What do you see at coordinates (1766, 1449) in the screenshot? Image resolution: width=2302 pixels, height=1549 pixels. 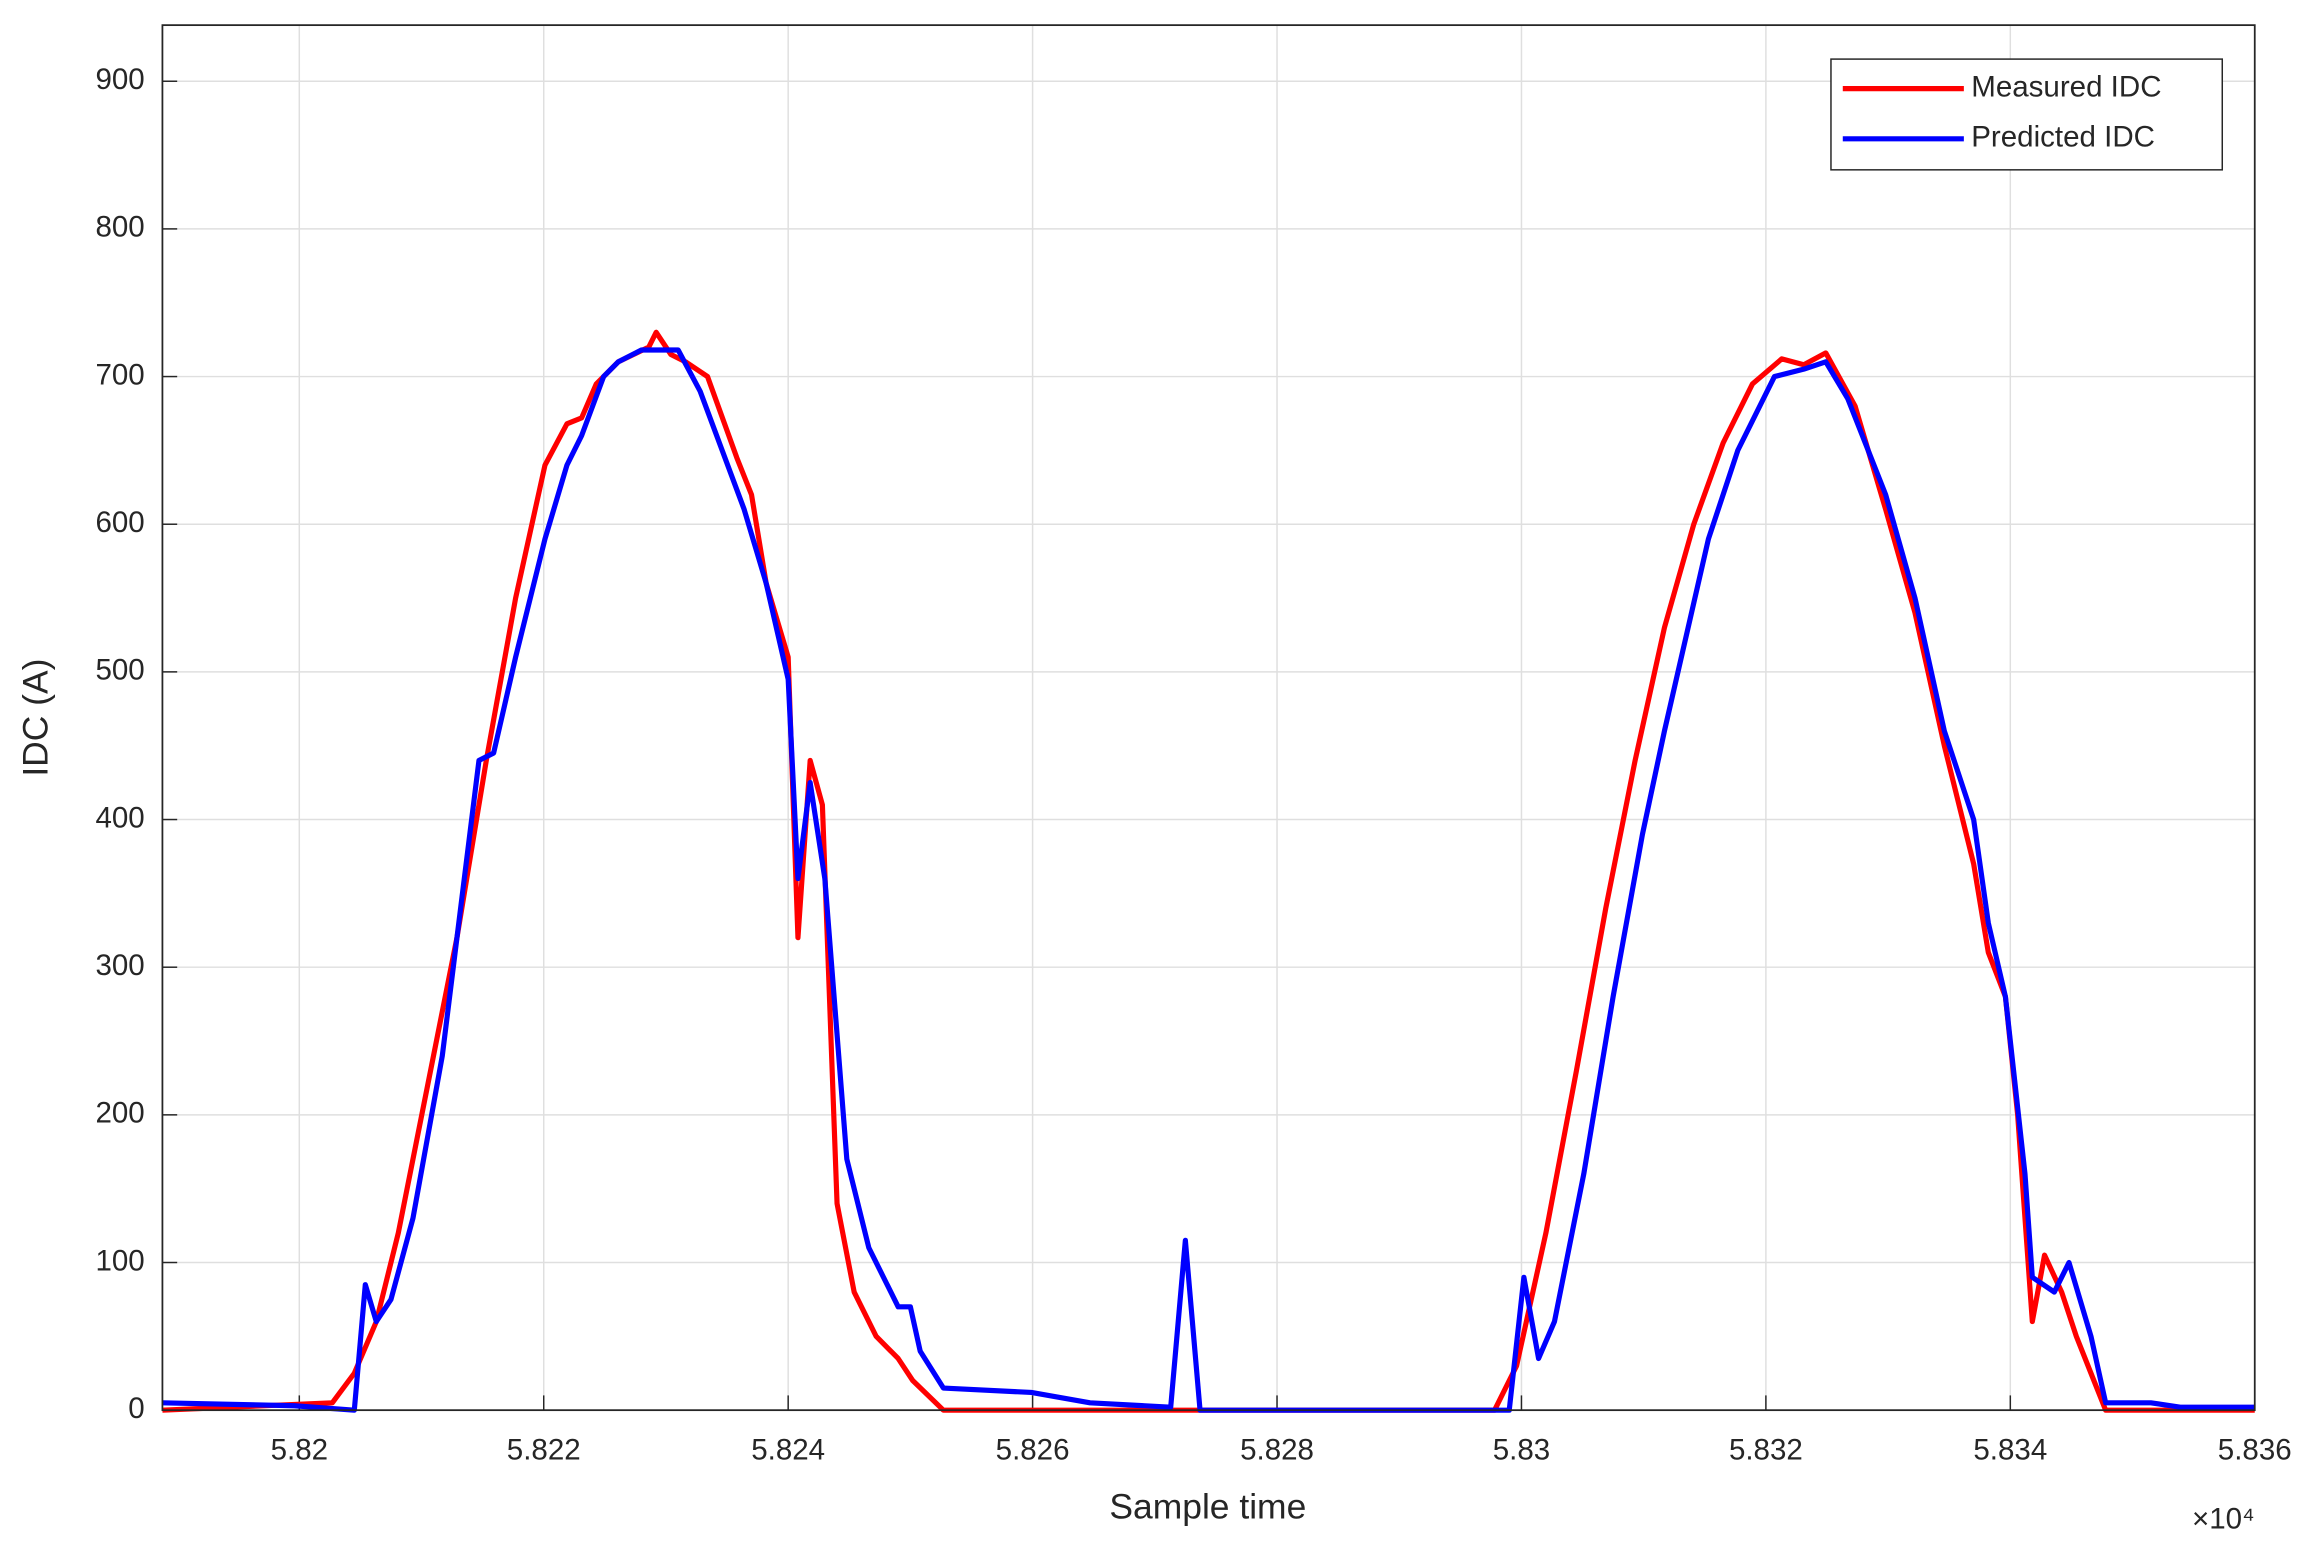 I see `x-tick-label: 5.832` at bounding box center [1766, 1449].